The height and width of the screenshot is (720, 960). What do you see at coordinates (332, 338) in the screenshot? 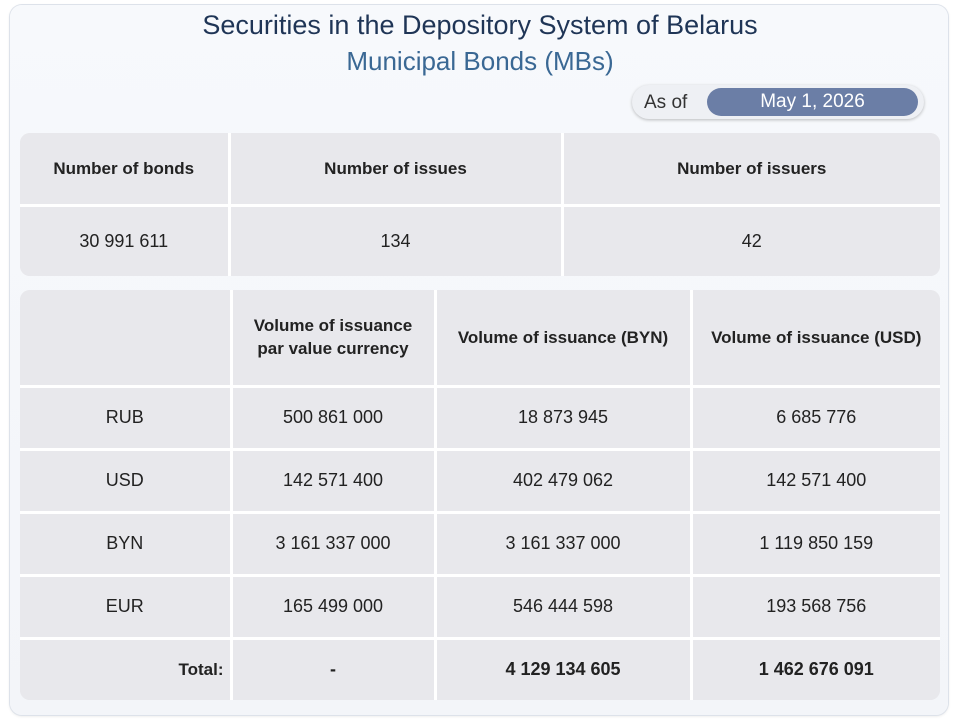
I see `header-cell: Volume of issuance par value currency` at bounding box center [332, 338].